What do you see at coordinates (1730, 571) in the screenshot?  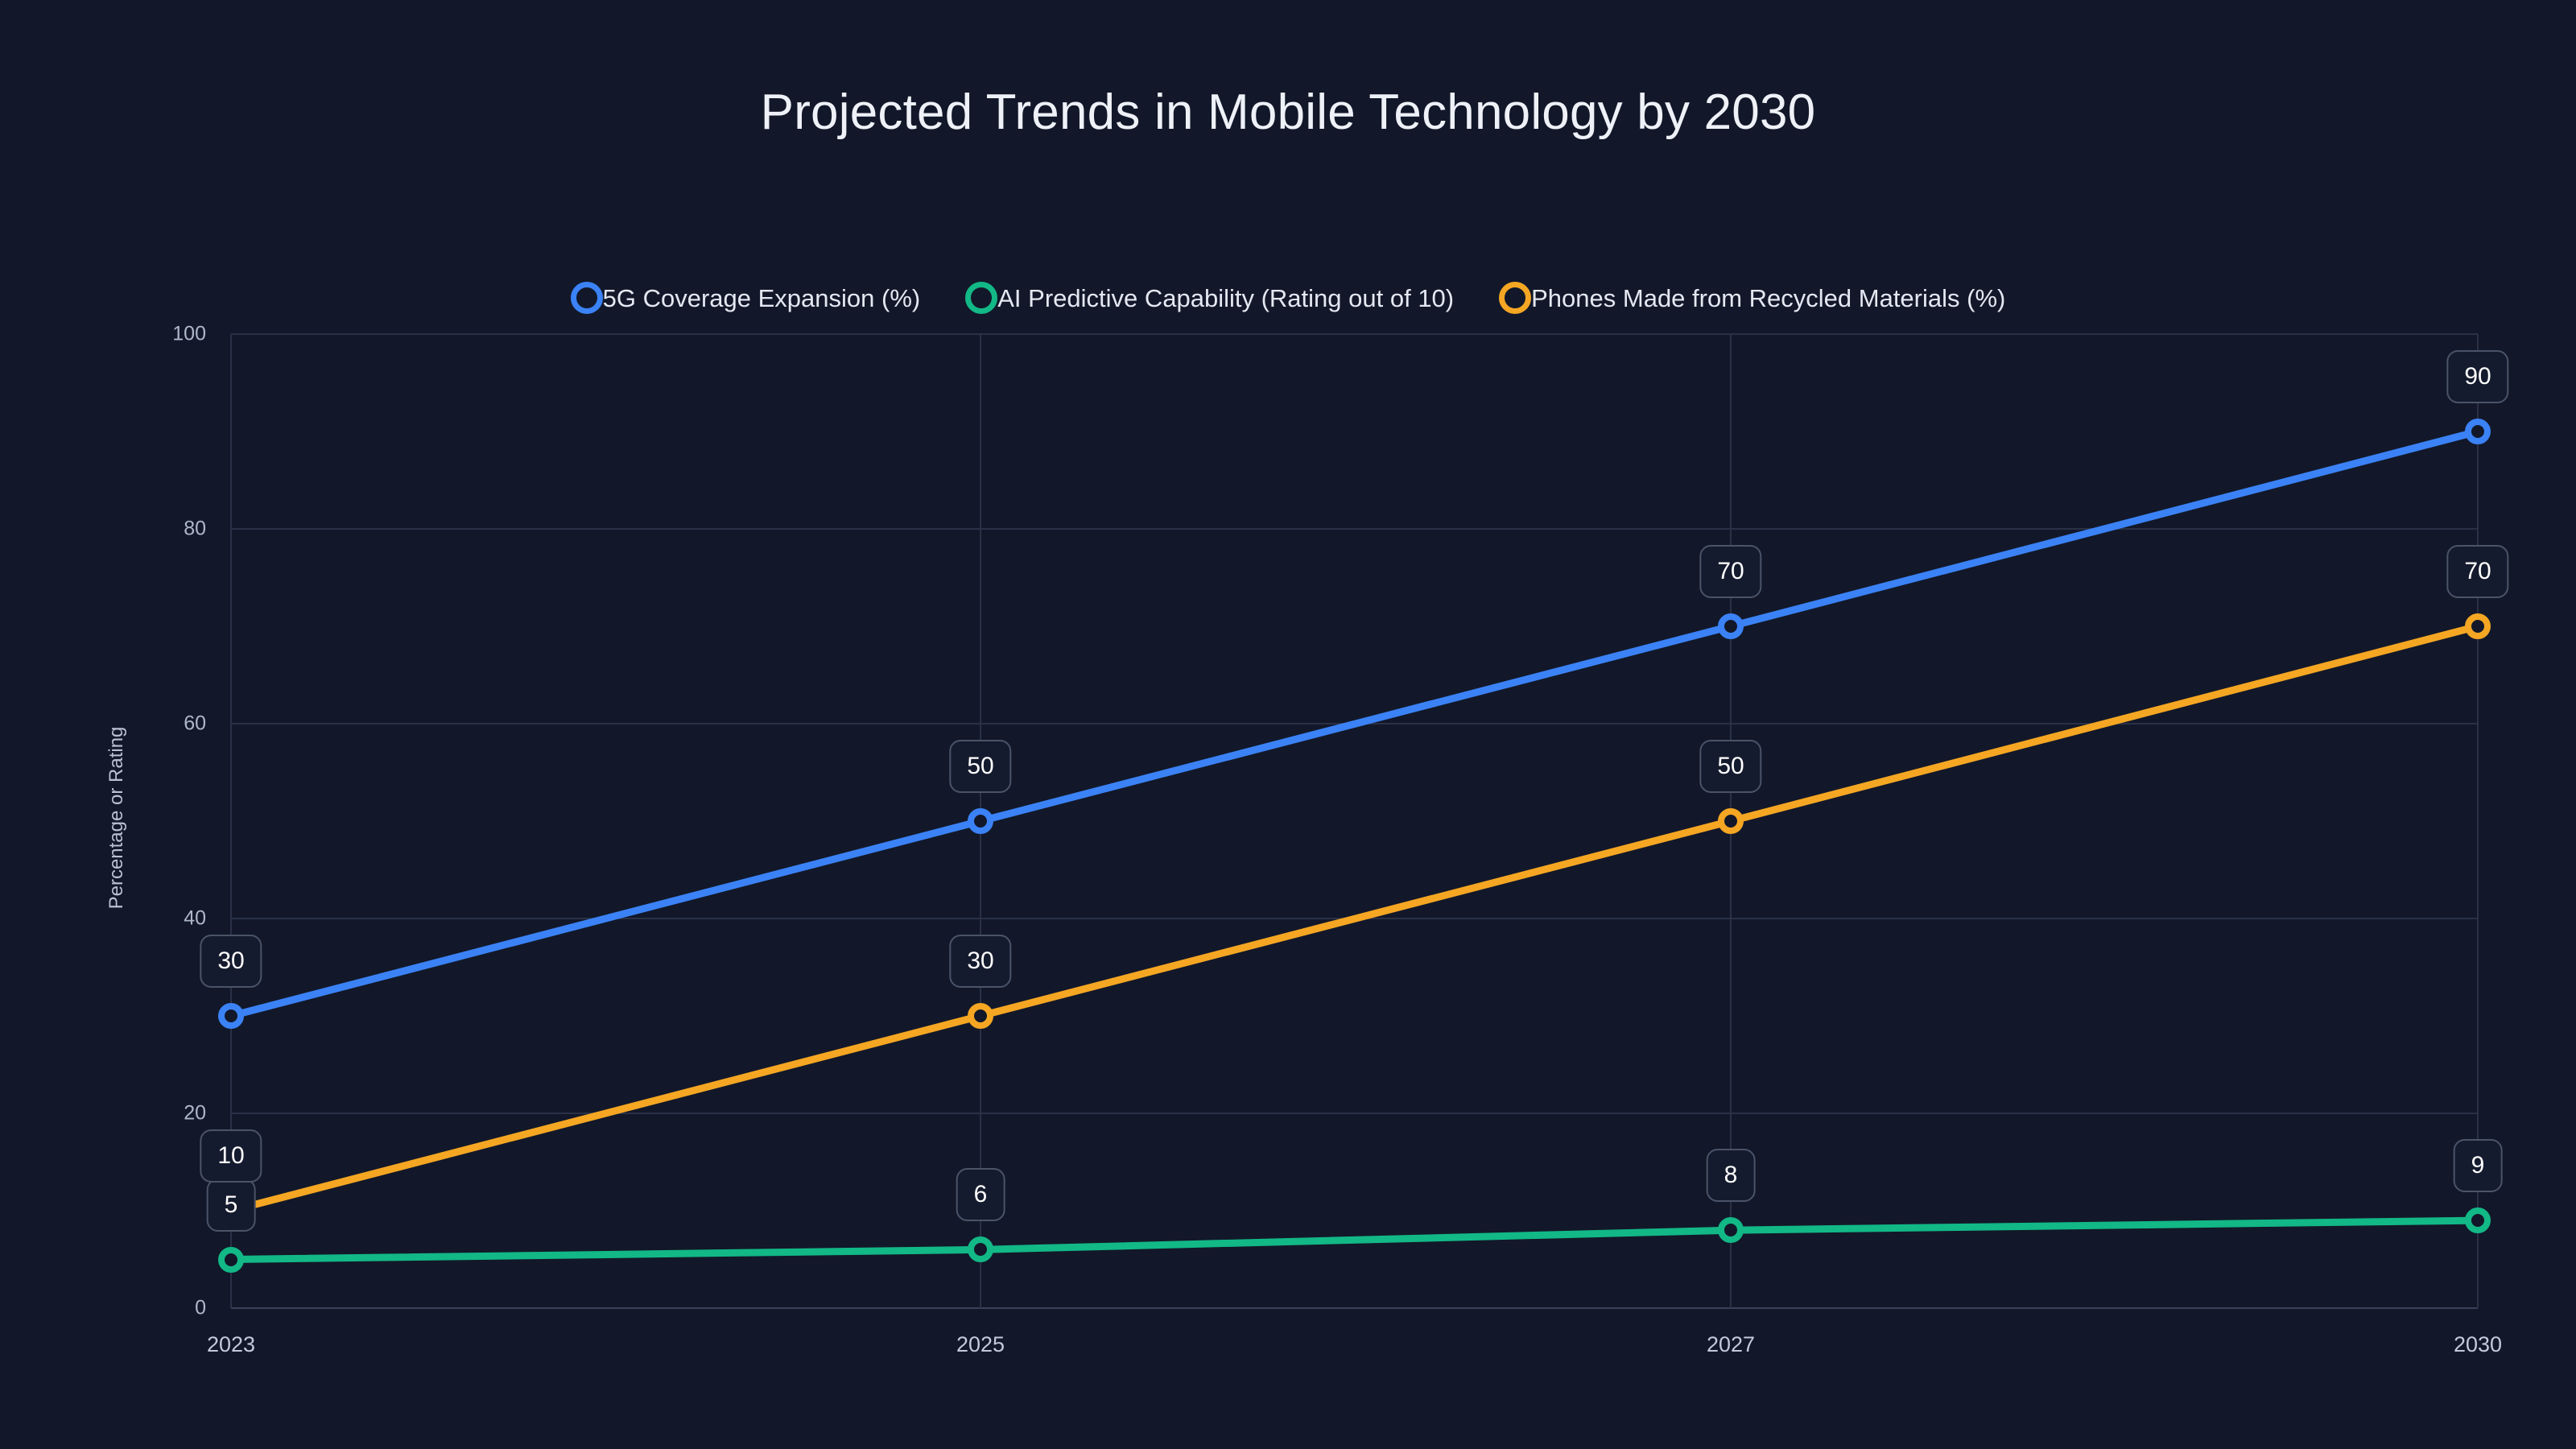 I see `data-label-blue-2027: 70` at bounding box center [1730, 571].